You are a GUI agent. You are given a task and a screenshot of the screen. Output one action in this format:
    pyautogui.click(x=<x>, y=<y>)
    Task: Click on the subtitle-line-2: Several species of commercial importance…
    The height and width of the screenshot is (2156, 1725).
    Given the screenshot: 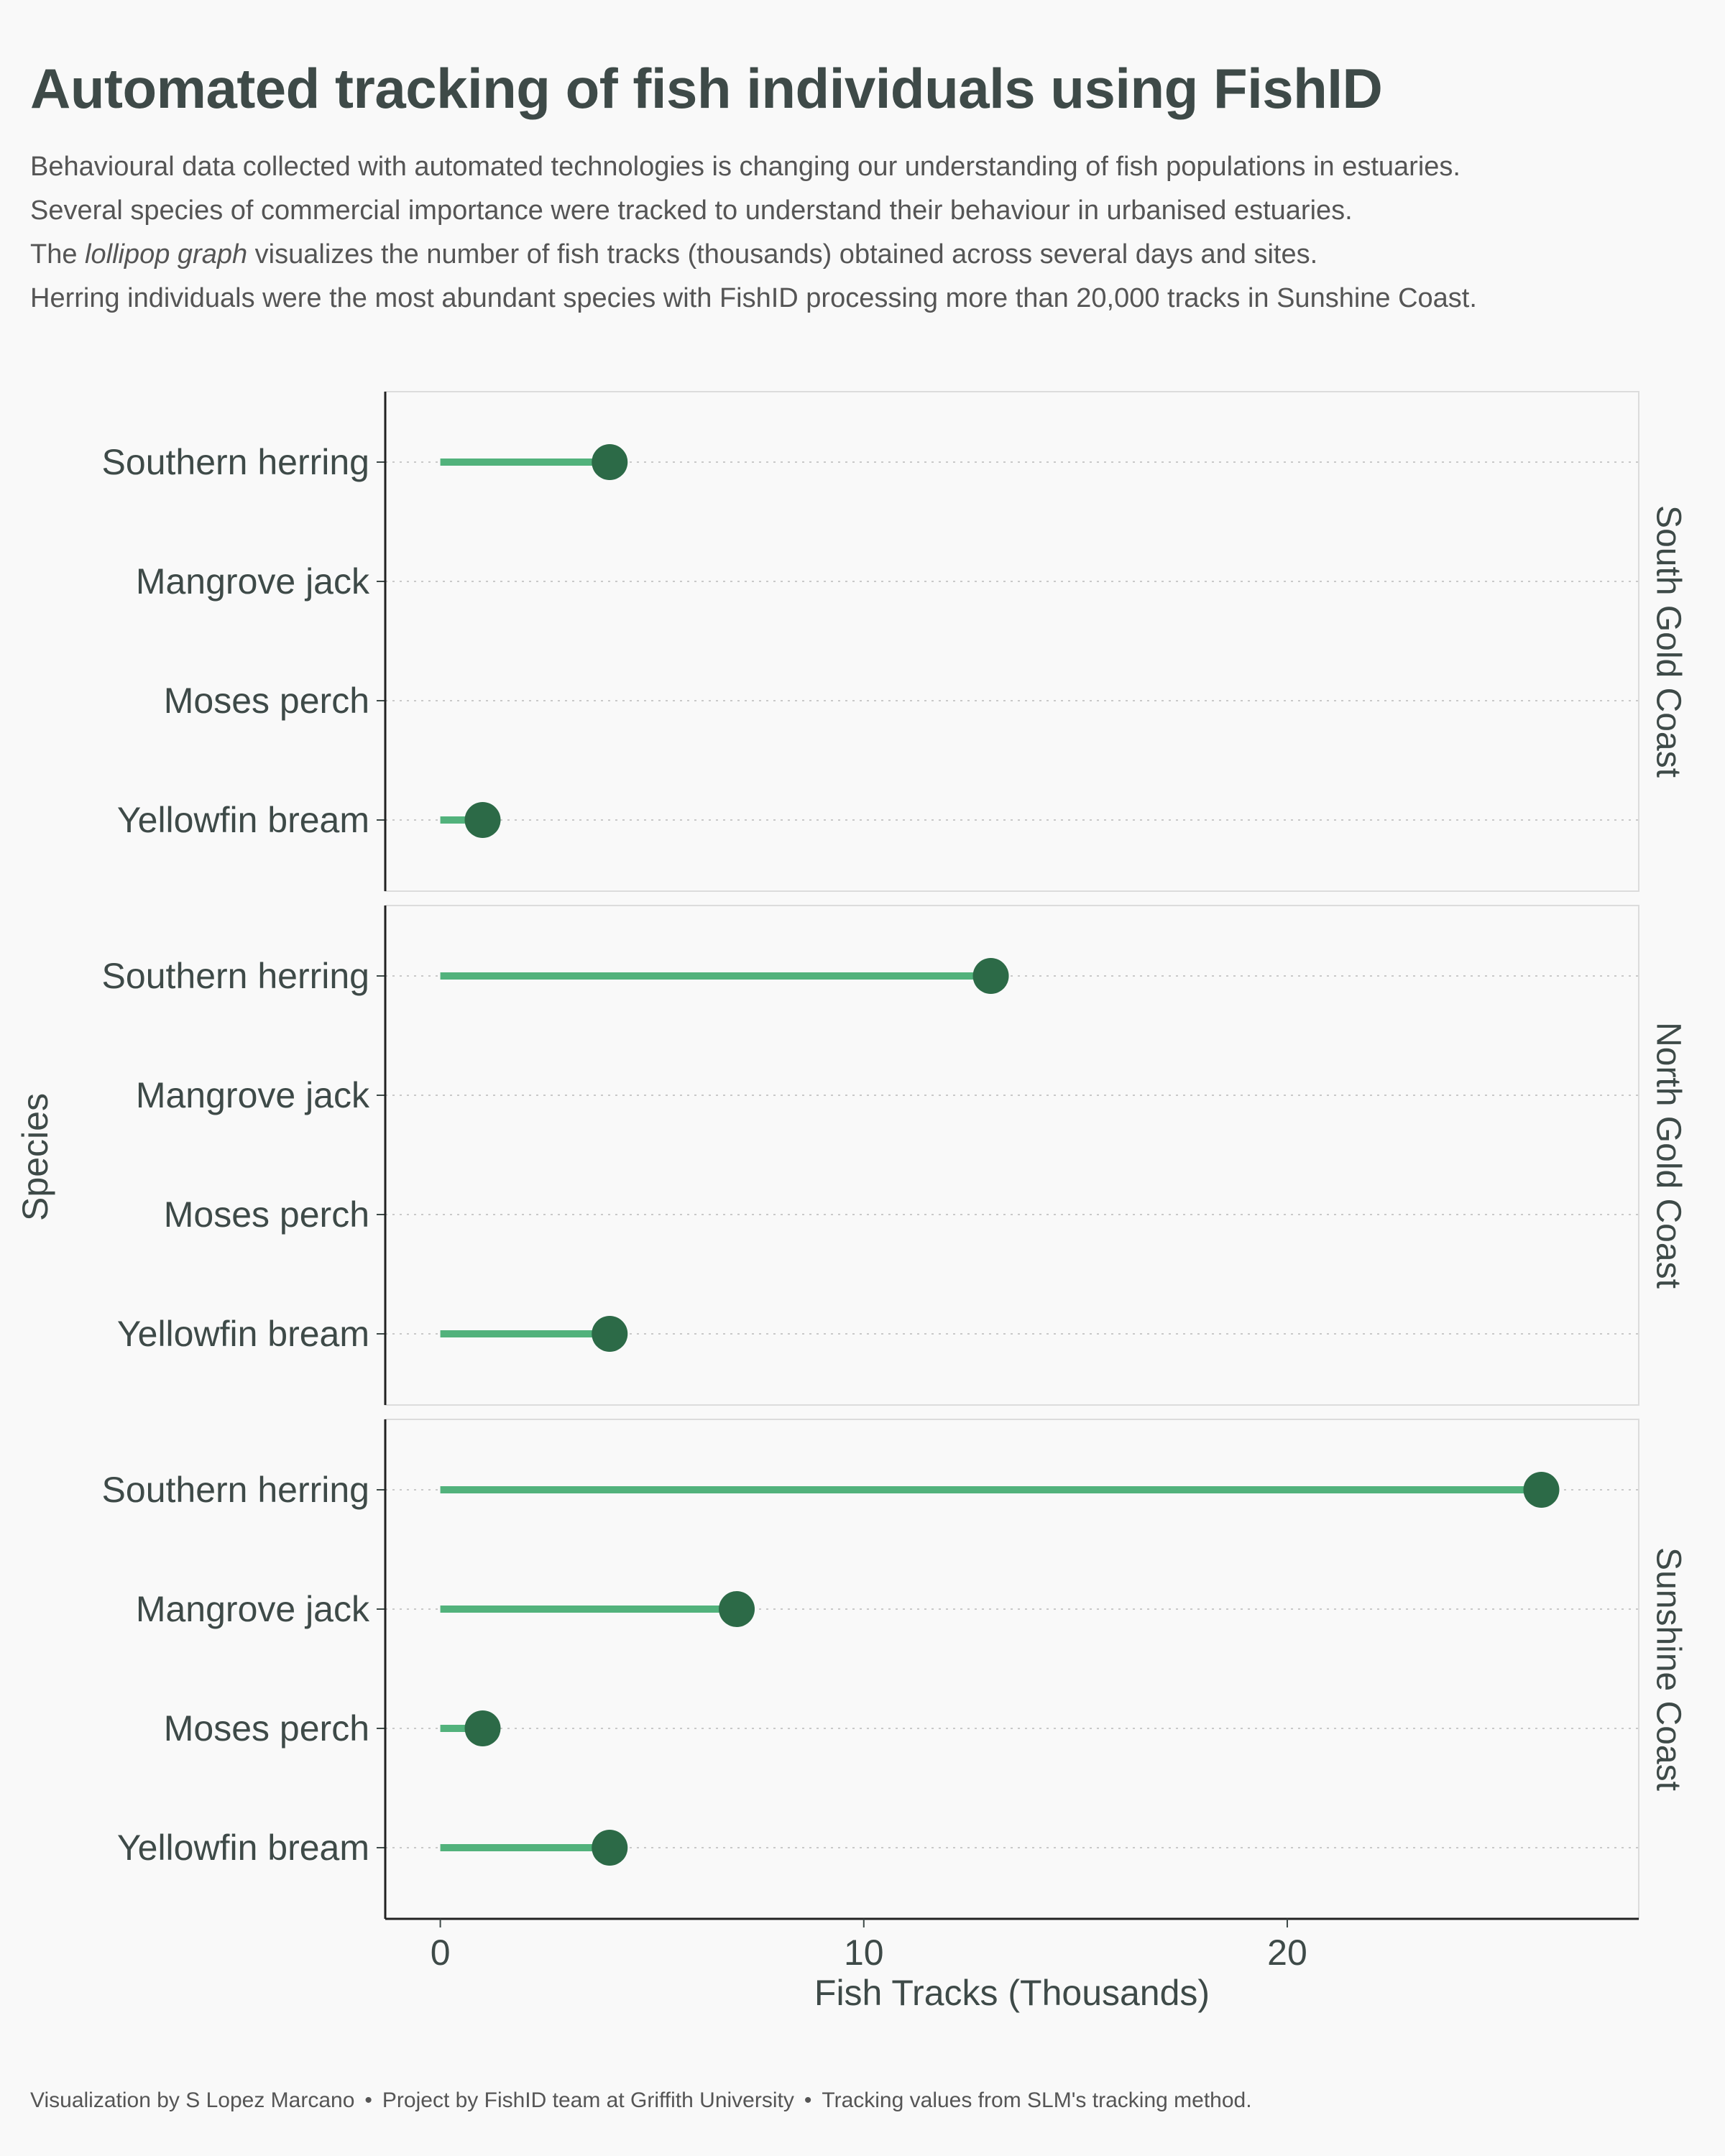 What is the action you would take?
    pyautogui.click(x=691, y=210)
    